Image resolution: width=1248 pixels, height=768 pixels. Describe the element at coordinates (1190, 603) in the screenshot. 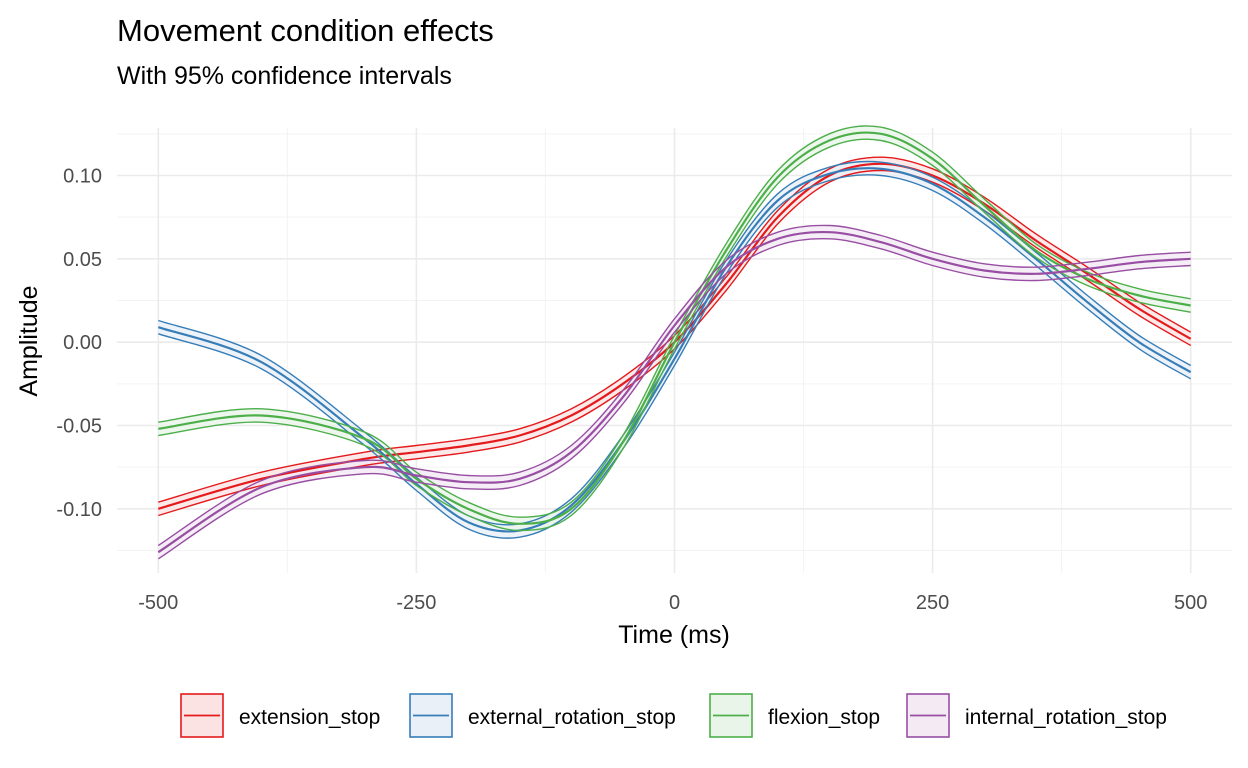

I see `x-tick-label: 500` at that location.